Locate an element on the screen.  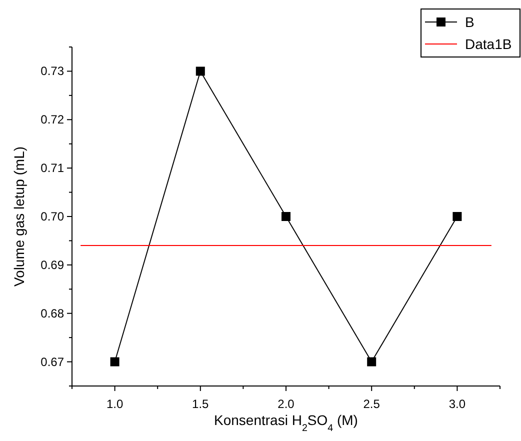
y-tick-label: 0.72 is located at coordinates (52, 119).